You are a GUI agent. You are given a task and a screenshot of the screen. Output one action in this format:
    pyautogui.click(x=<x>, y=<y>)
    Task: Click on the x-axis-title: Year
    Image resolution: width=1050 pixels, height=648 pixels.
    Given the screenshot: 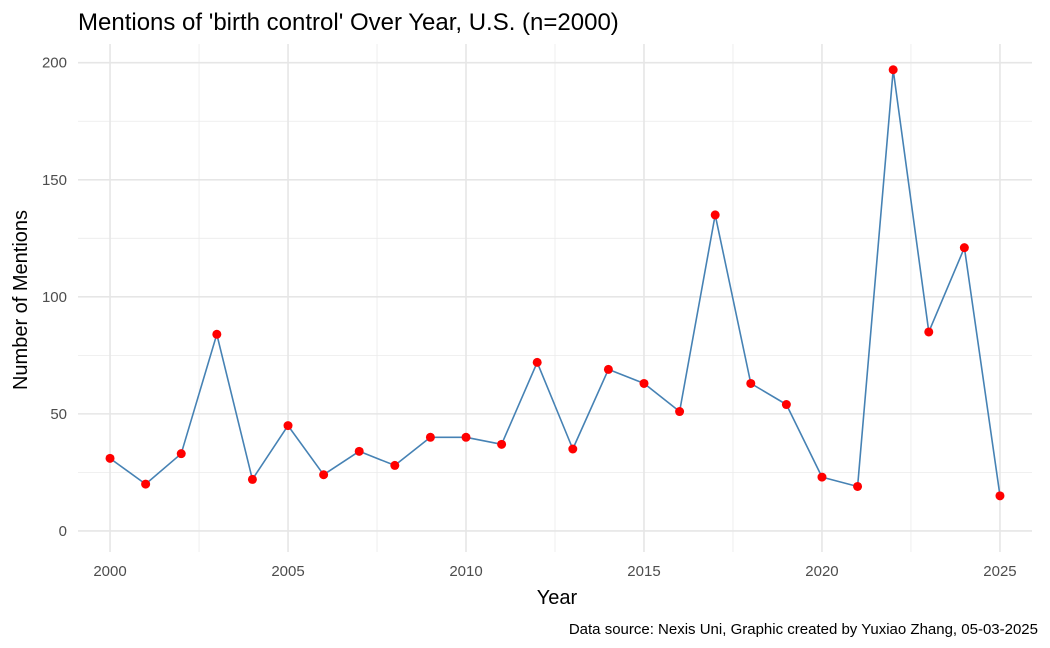 What is the action you would take?
    pyautogui.click(x=557, y=598)
    